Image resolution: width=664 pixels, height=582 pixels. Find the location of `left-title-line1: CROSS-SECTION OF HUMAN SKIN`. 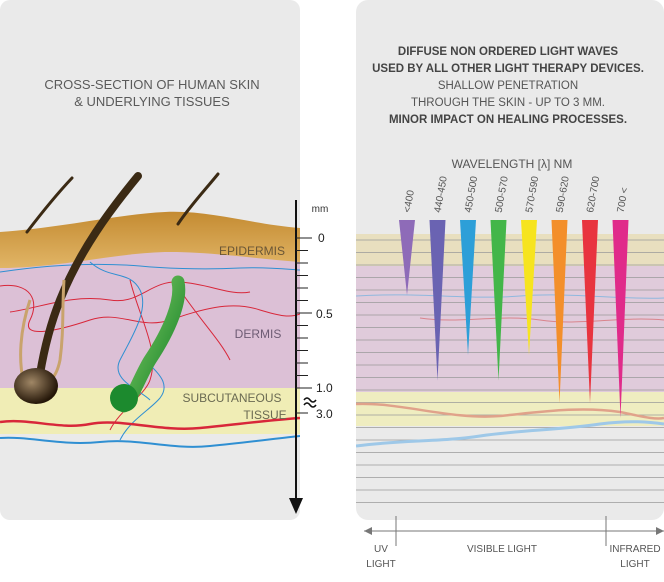

left-title-line1: CROSS-SECTION OF HUMAN SKIN is located at coordinates (151, 84).